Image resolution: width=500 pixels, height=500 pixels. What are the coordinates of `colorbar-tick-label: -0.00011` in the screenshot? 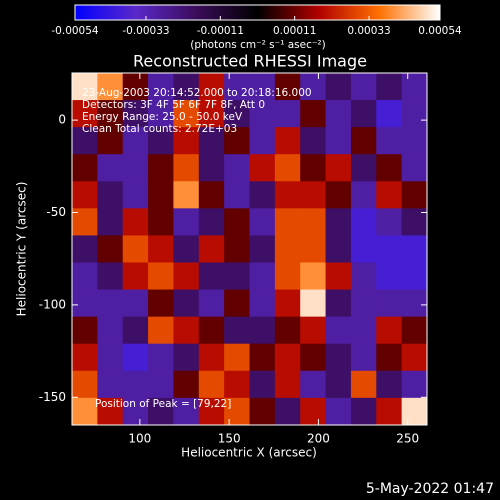 It's located at (220, 31).